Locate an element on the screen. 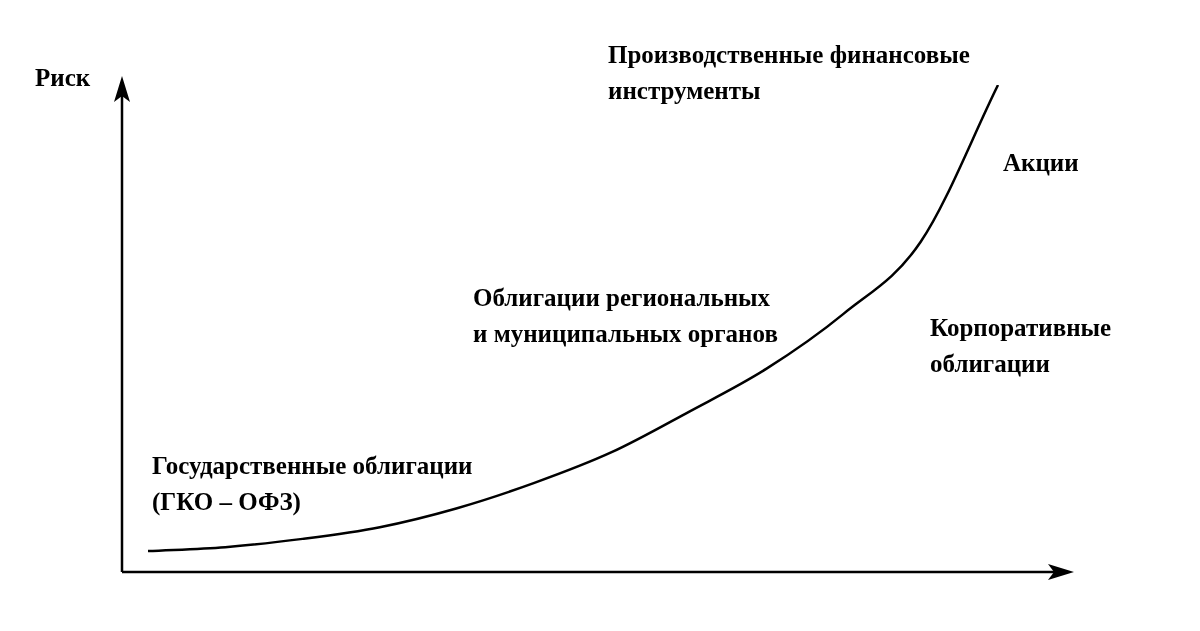 The width and height of the screenshot is (1200, 631). y-axis-title: Риск is located at coordinates (63, 78).